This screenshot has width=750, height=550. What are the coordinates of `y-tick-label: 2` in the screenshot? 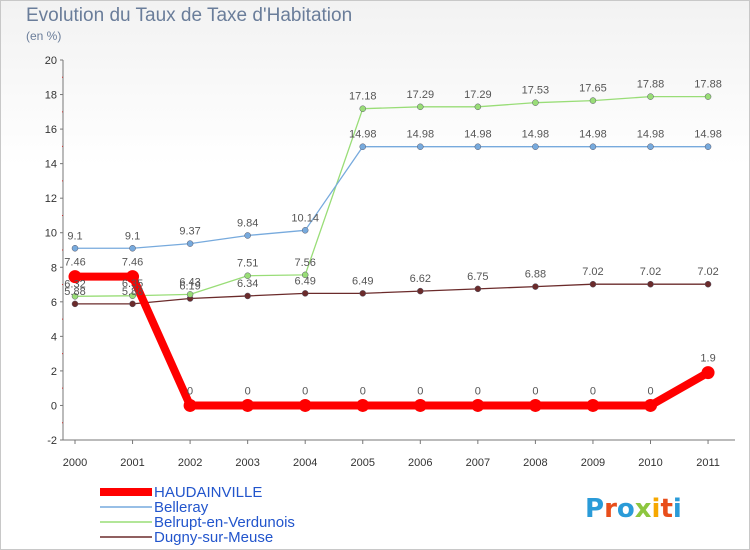 It's located at (54, 372).